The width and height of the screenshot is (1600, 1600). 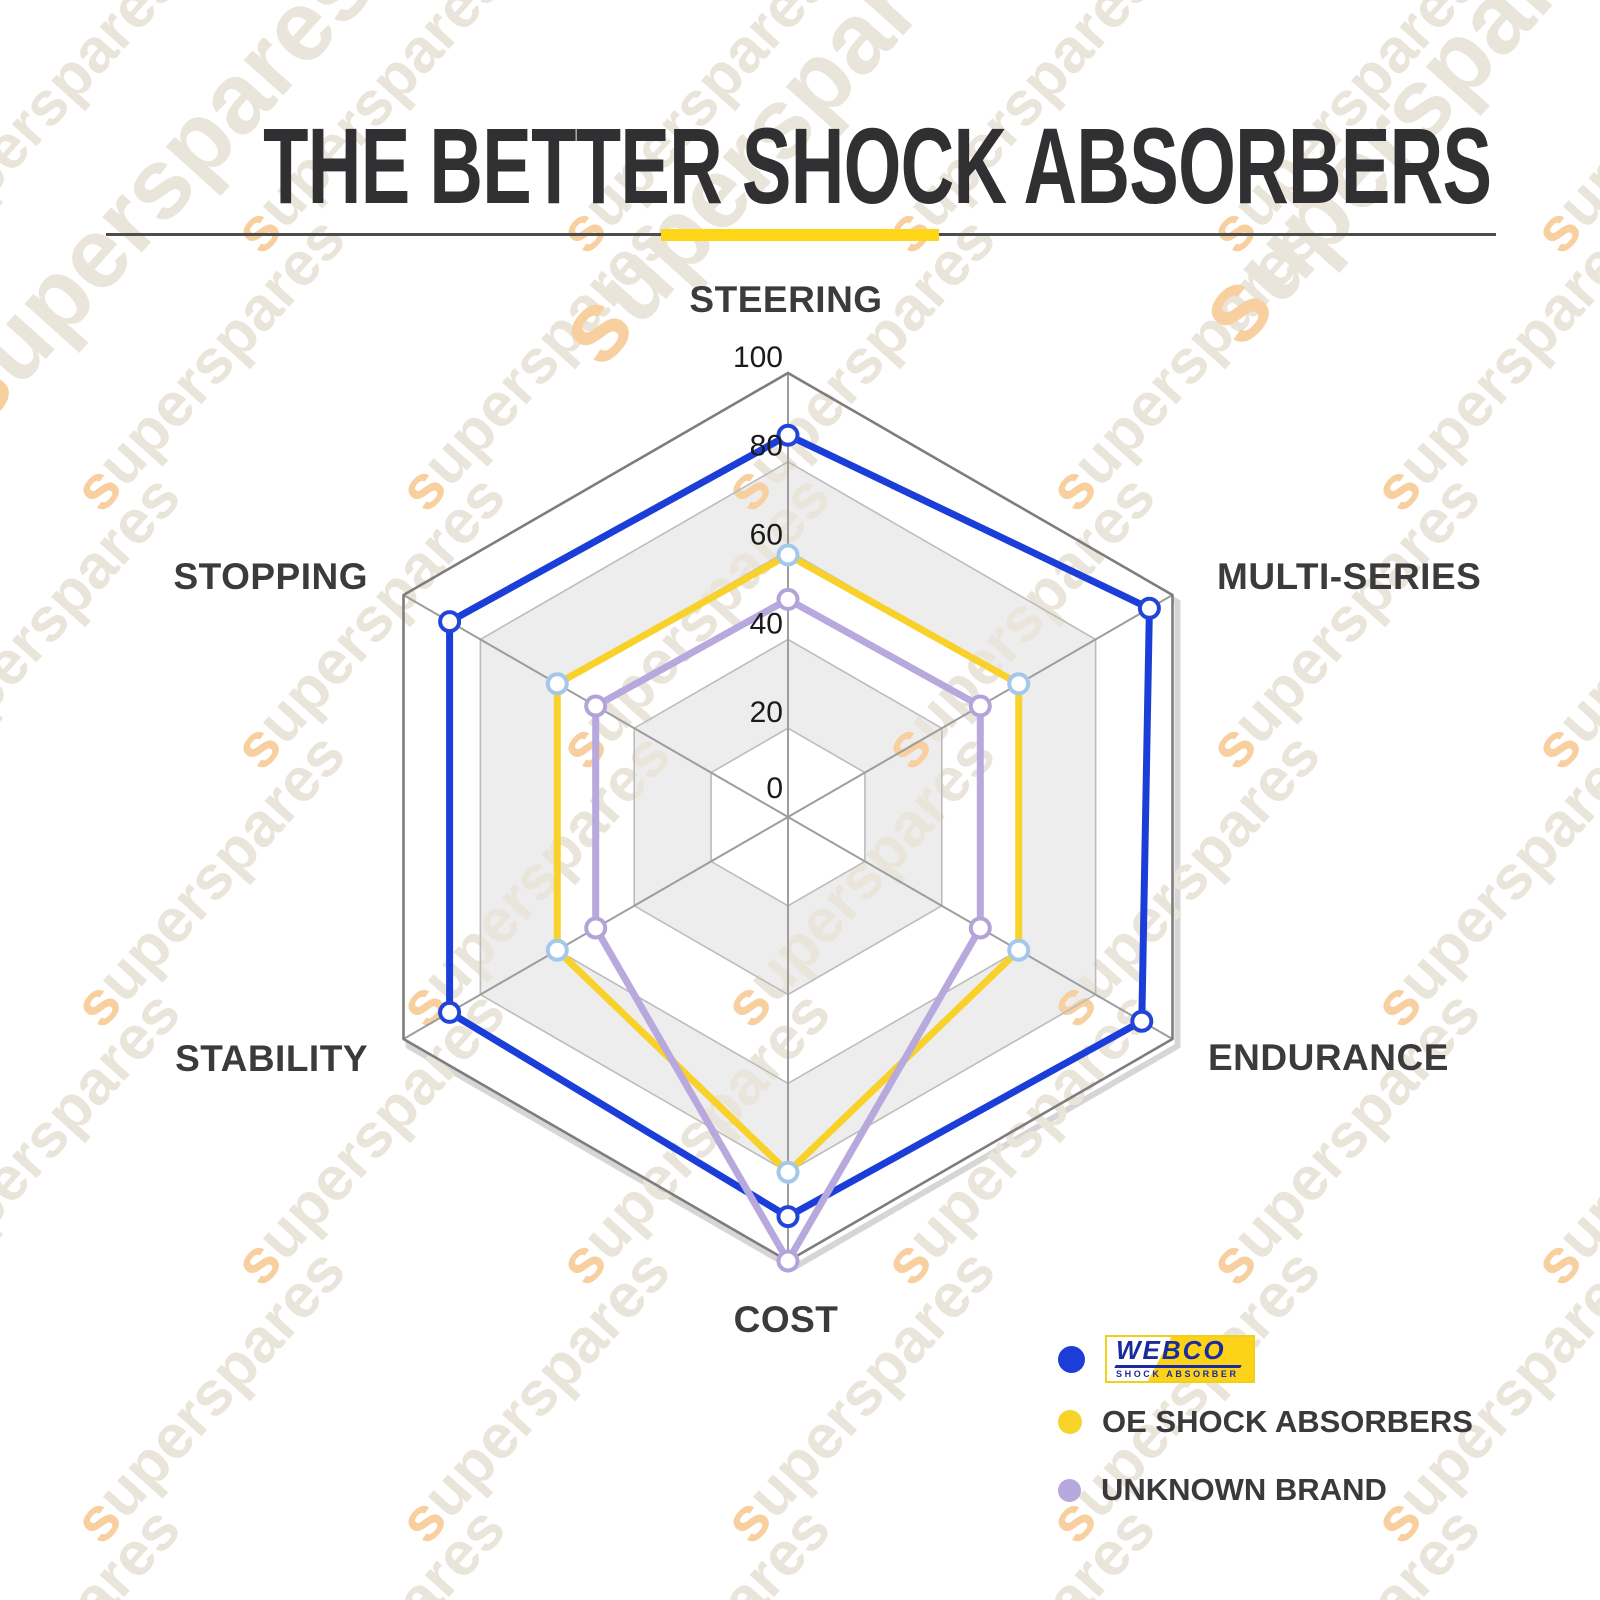 What do you see at coordinates (758, 357) in the screenshot?
I see `tick-label: 100` at bounding box center [758, 357].